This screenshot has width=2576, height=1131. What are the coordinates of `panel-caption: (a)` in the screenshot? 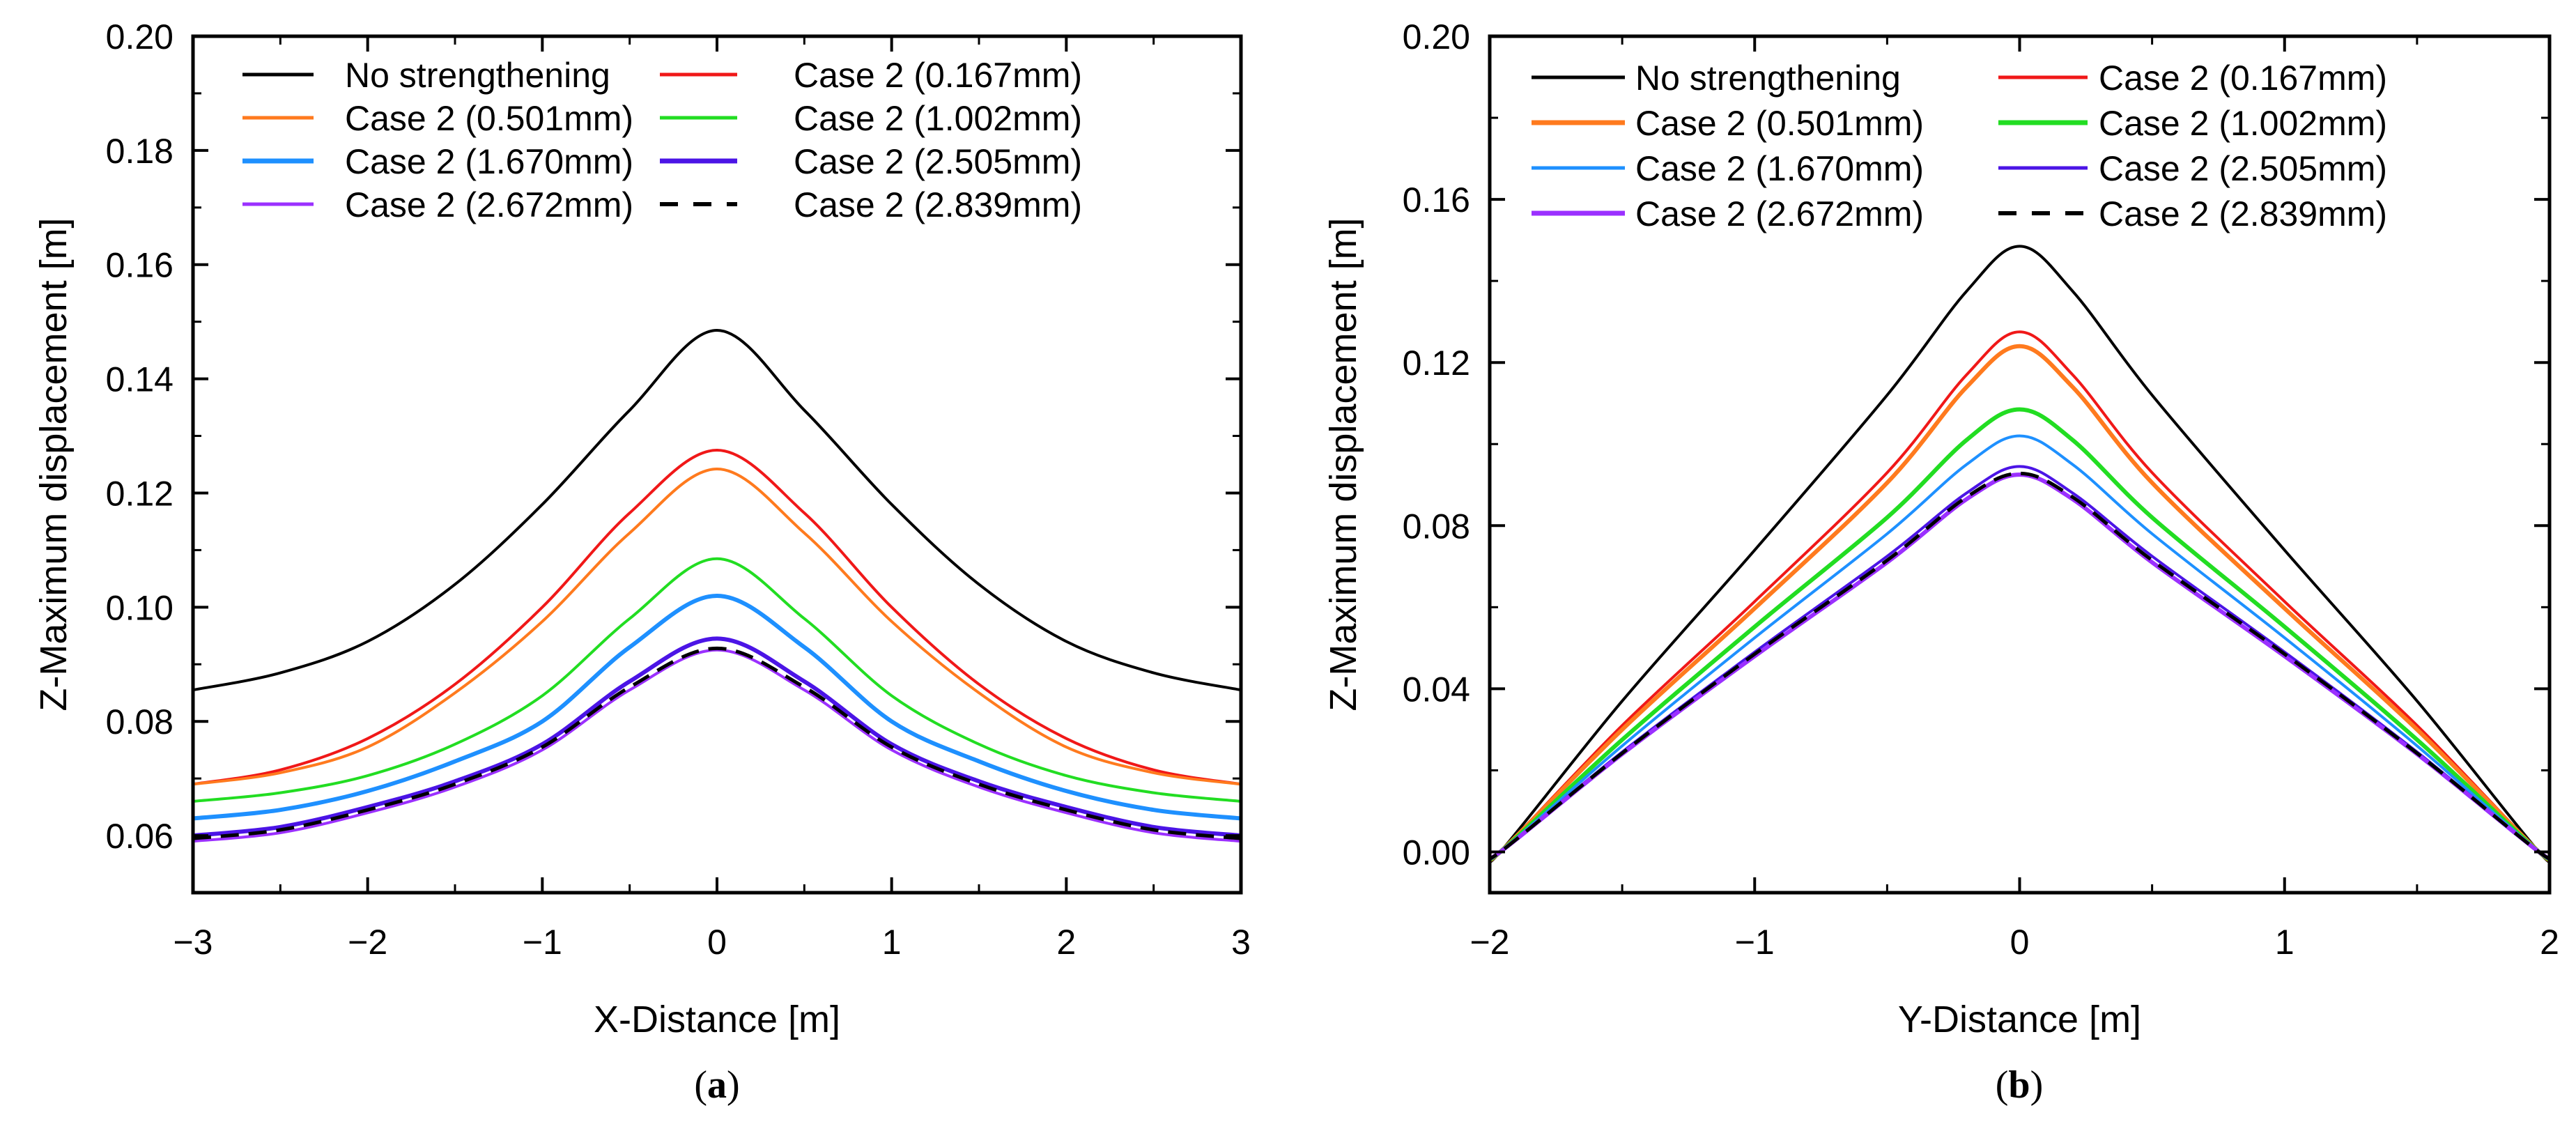 It's located at (716, 1085).